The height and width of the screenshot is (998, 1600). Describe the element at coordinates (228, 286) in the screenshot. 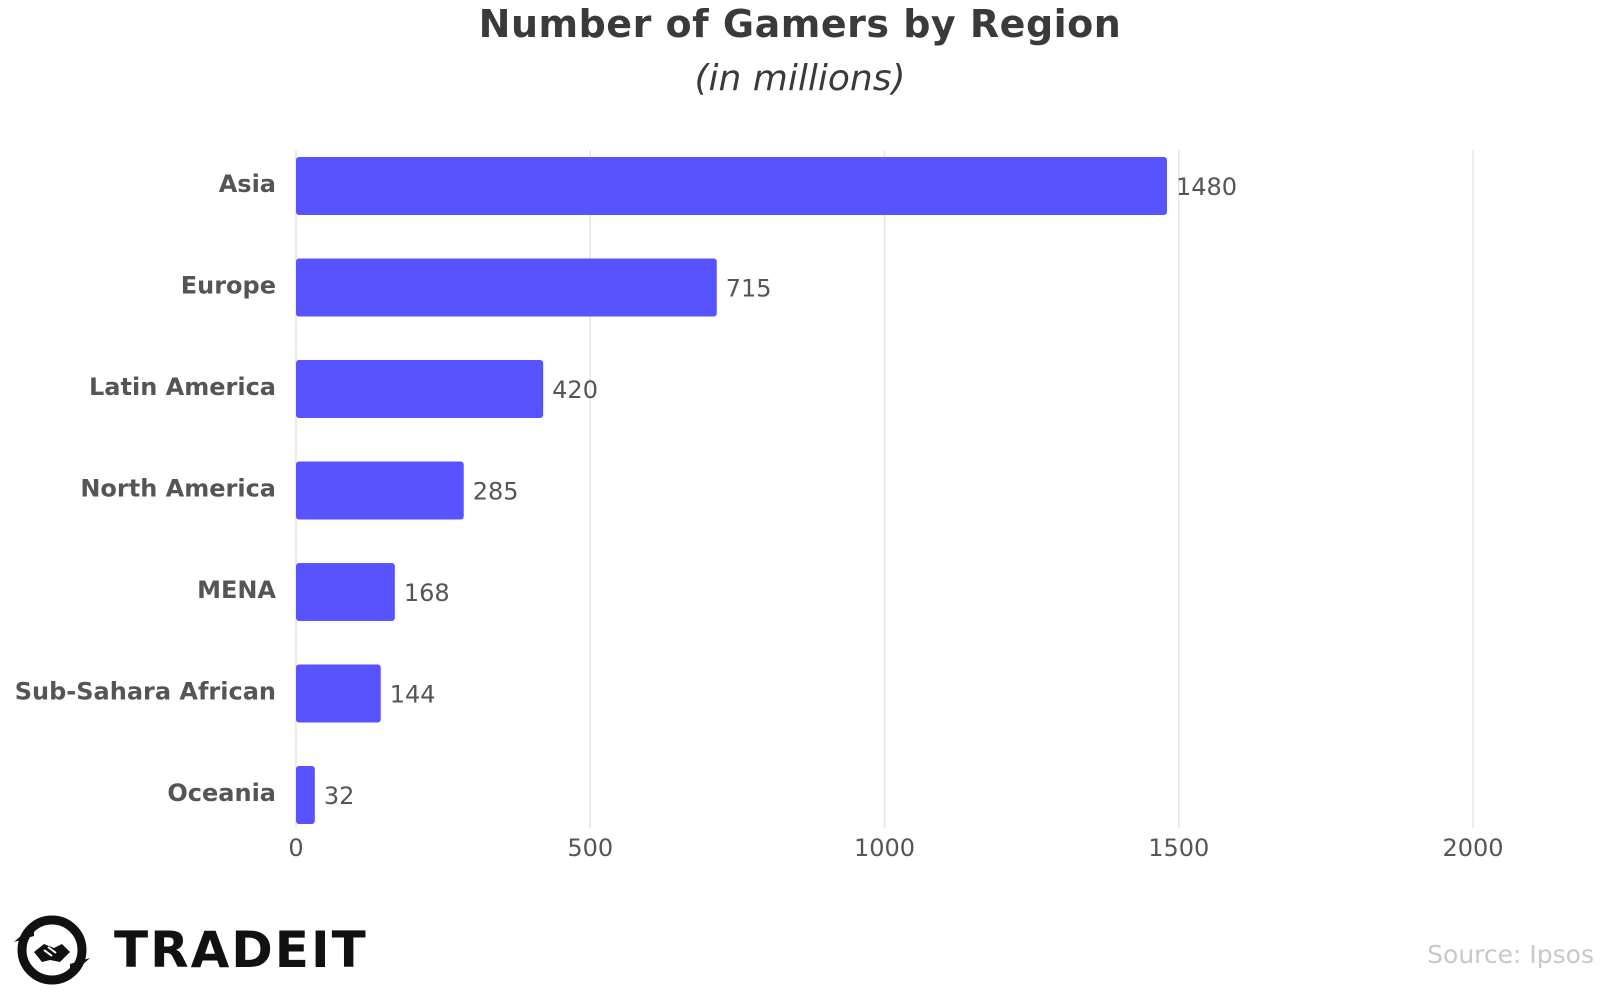

I see `category-label: Europe` at that location.